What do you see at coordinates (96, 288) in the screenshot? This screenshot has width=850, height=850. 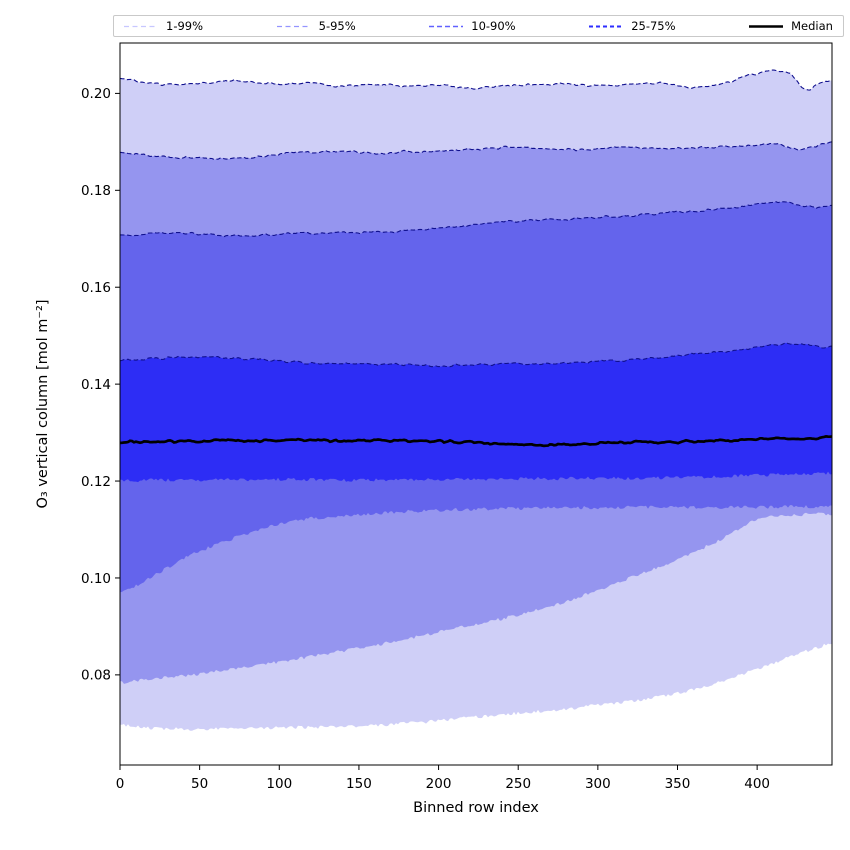 I see `y-tick-label: 0.16` at bounding box center [96, 288].